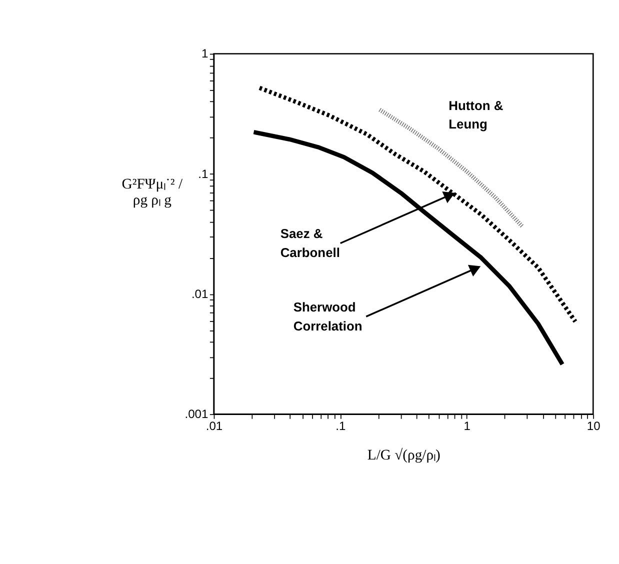 The image size is (619, 564). I want to click on annotation: Saez & Carbonell, so click(310, 243).